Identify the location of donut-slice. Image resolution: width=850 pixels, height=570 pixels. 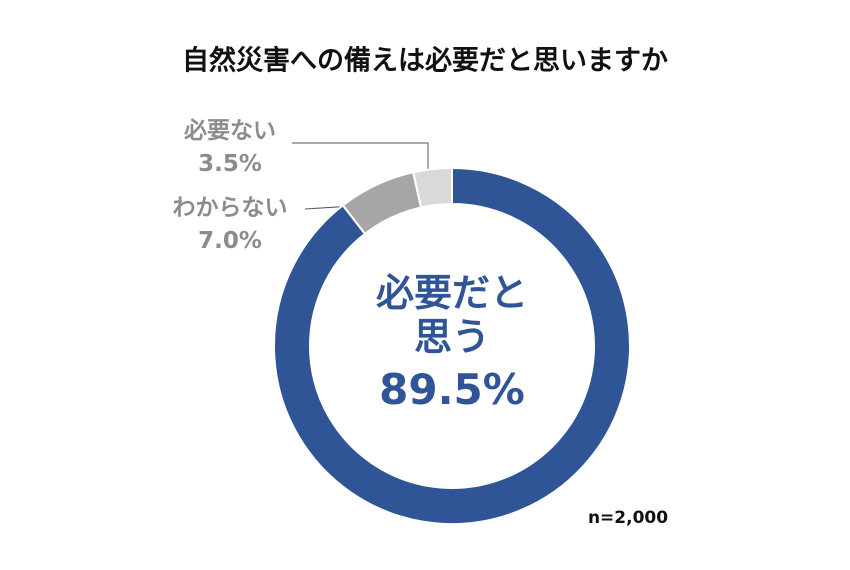
(432, 187).